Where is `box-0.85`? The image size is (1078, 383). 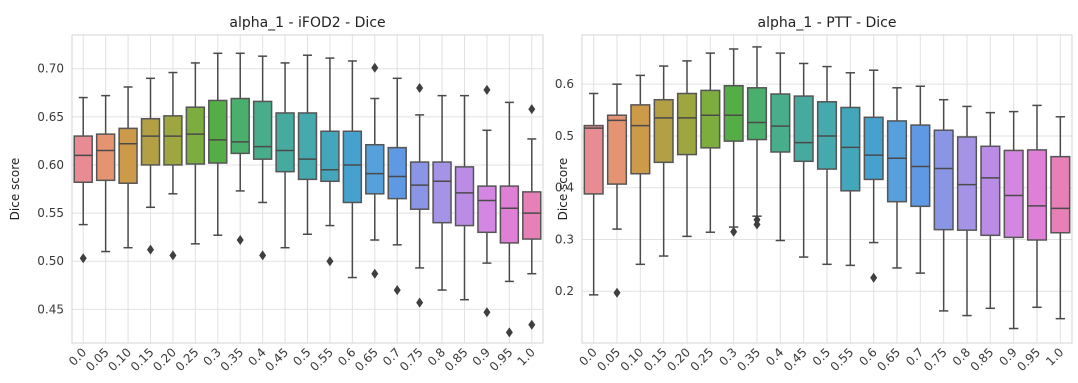
box-0.85 is located at coordinates (464, 197).